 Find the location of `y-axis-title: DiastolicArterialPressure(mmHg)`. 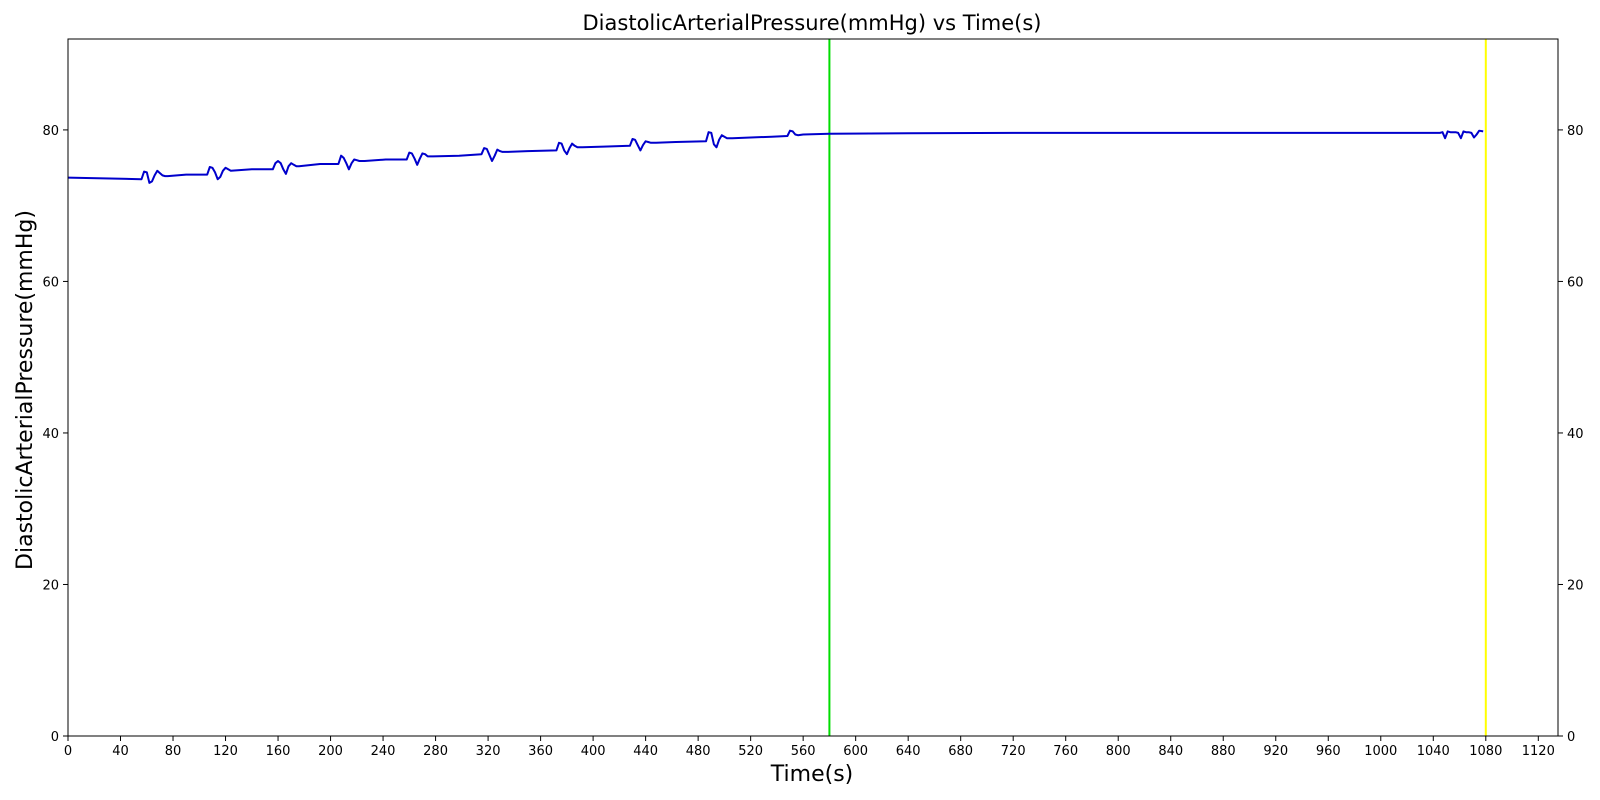

y-axis-title: DiastolicArterialPressure(mmHg) is located at coordinates (25, 390).